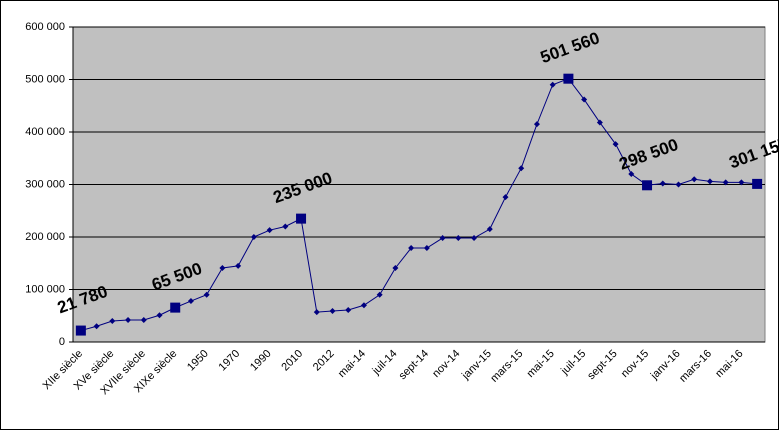 The height and width of the screenshot is (430, 779). Describe the element at coordinates (45, 132) in the screenshot. I see `y-tick-label: 400 000` at that location.